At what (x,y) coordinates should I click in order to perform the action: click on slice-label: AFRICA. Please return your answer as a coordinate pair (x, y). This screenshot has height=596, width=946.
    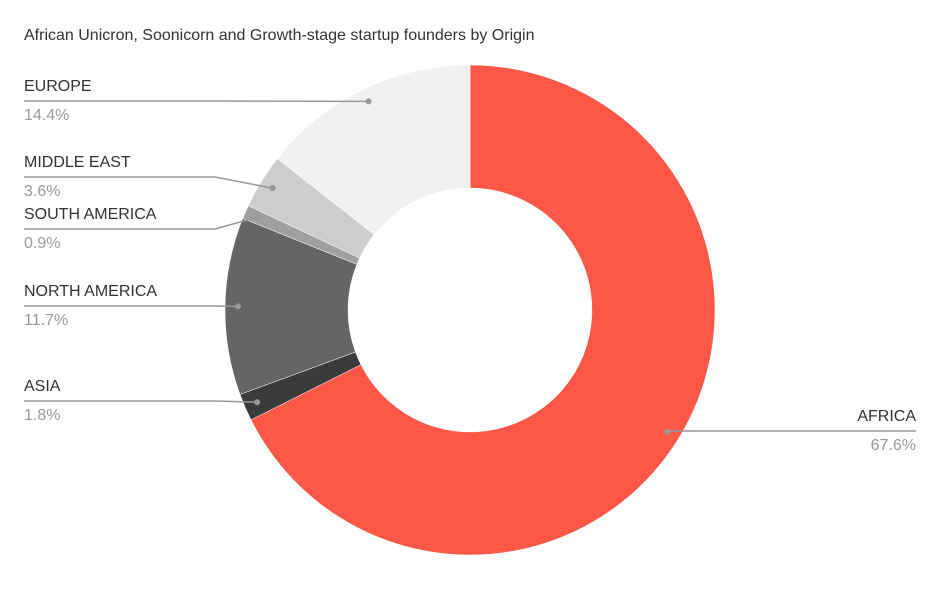
    Looking at the image, I should click on (886, 416).